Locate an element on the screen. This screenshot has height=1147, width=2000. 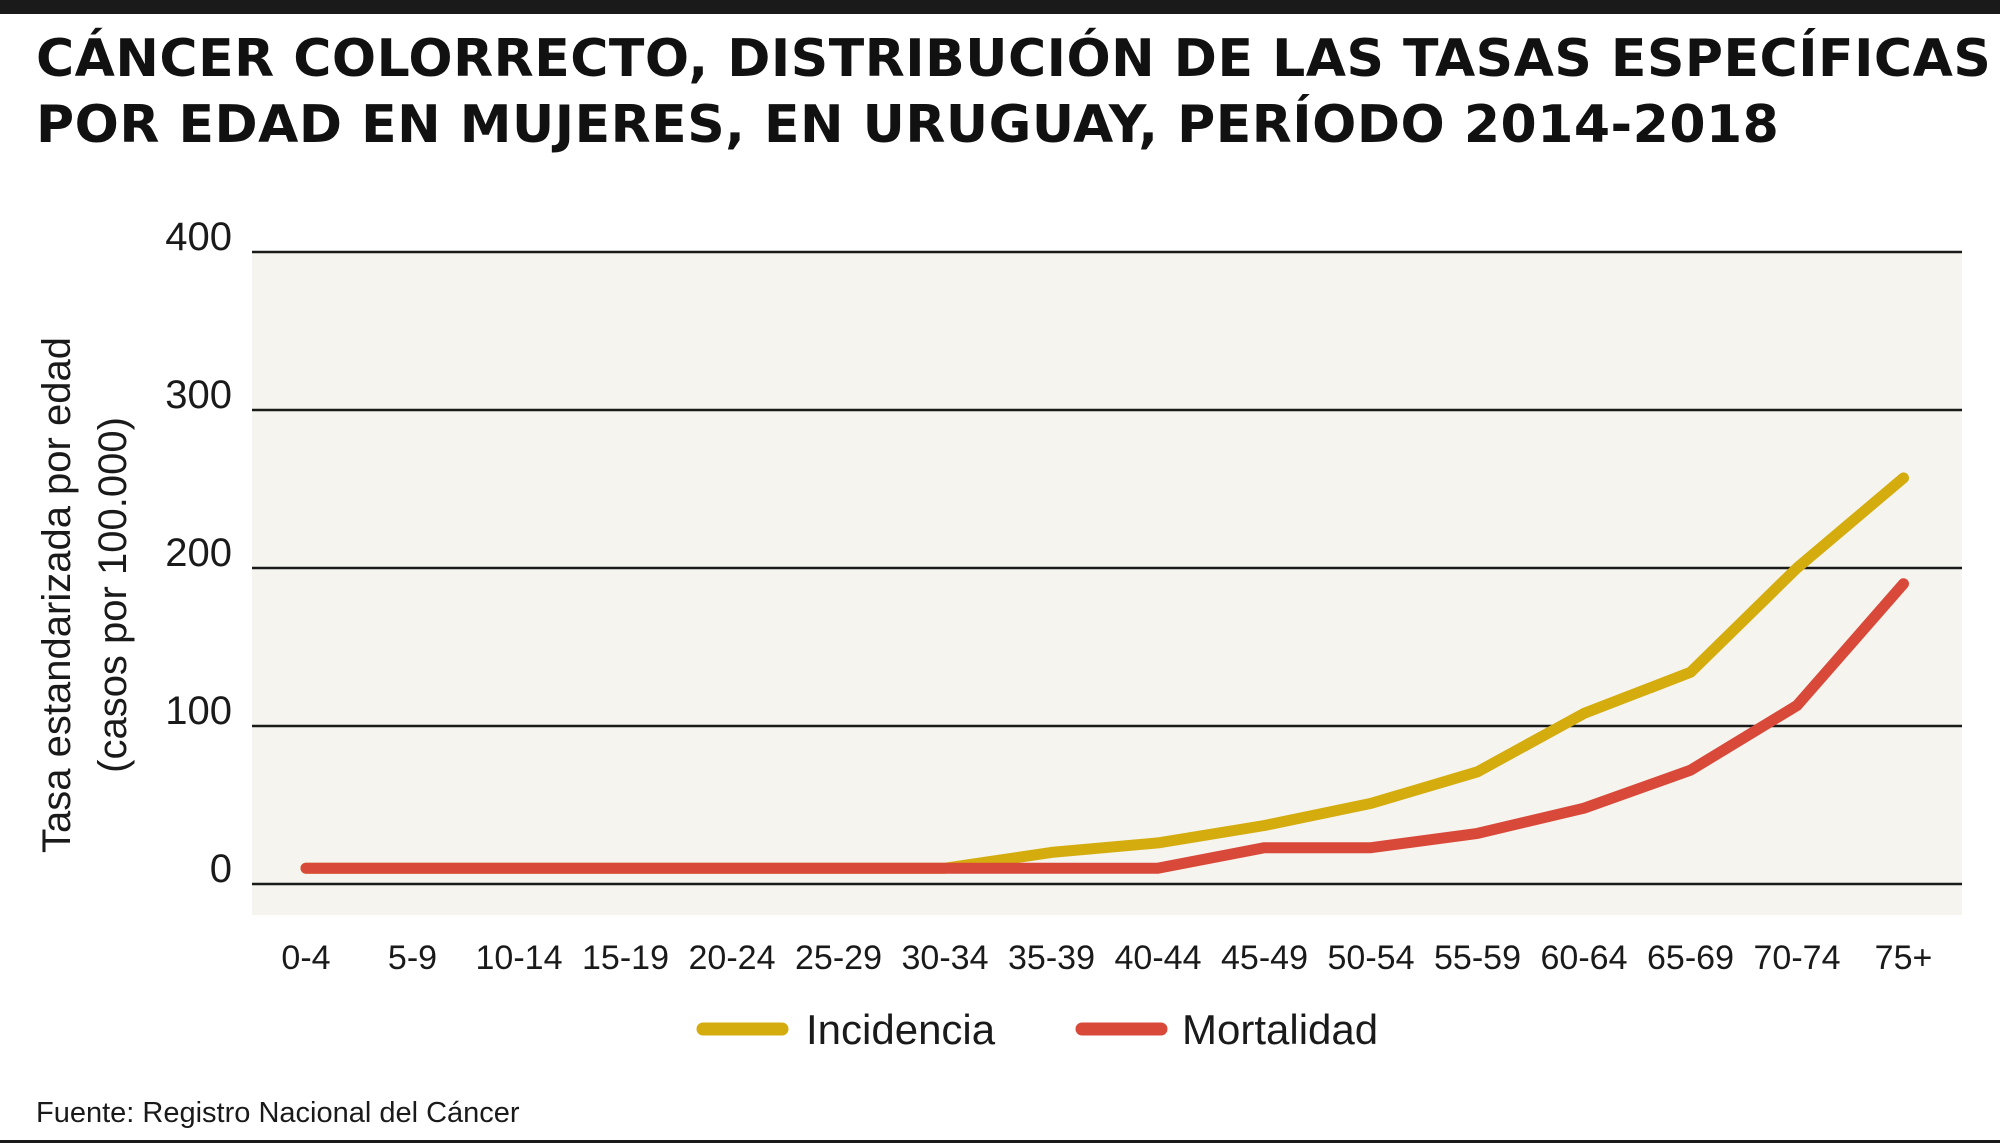
x-tick-label-40-44: 40-44 is located at coordinates (1158, 958).